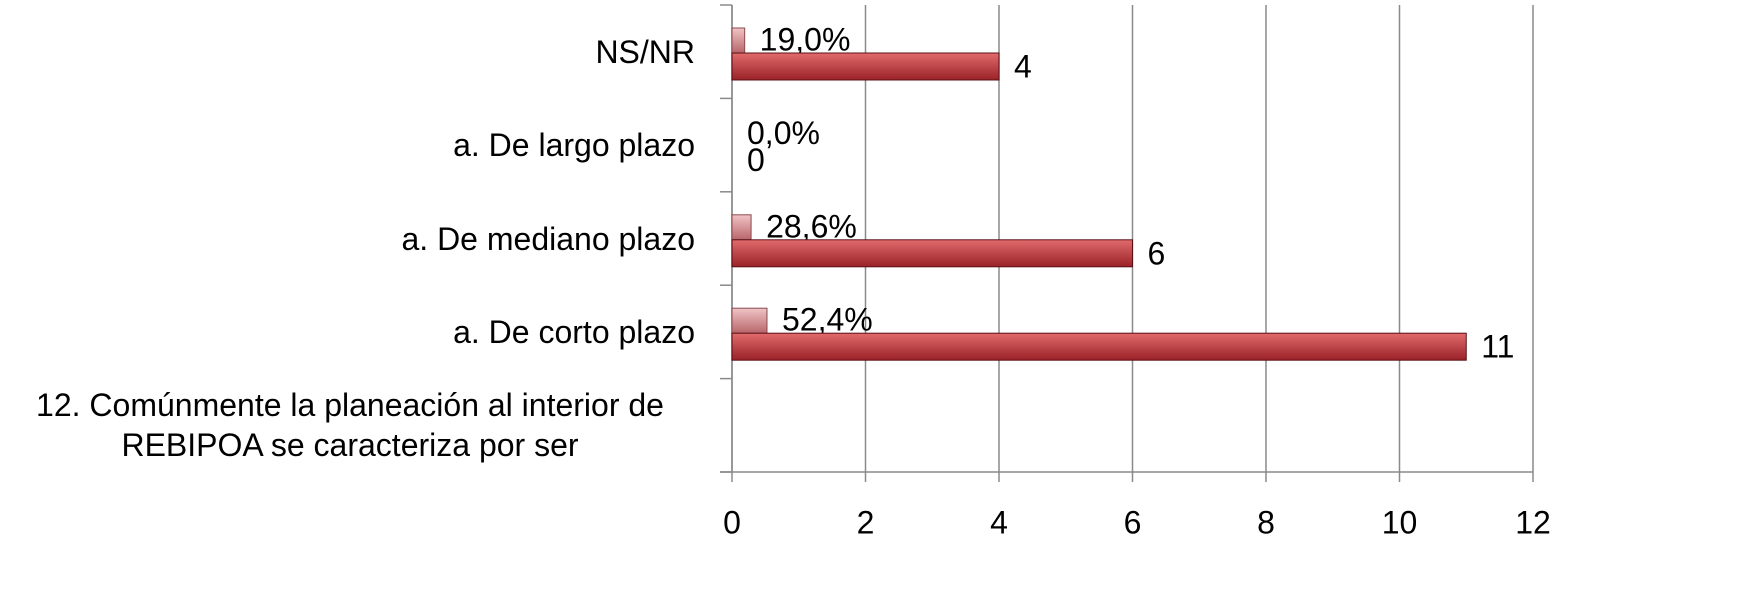 The image size is (1764, 605). I want to click on y-tick-label: a. De largo plazo, so click(347, 145).